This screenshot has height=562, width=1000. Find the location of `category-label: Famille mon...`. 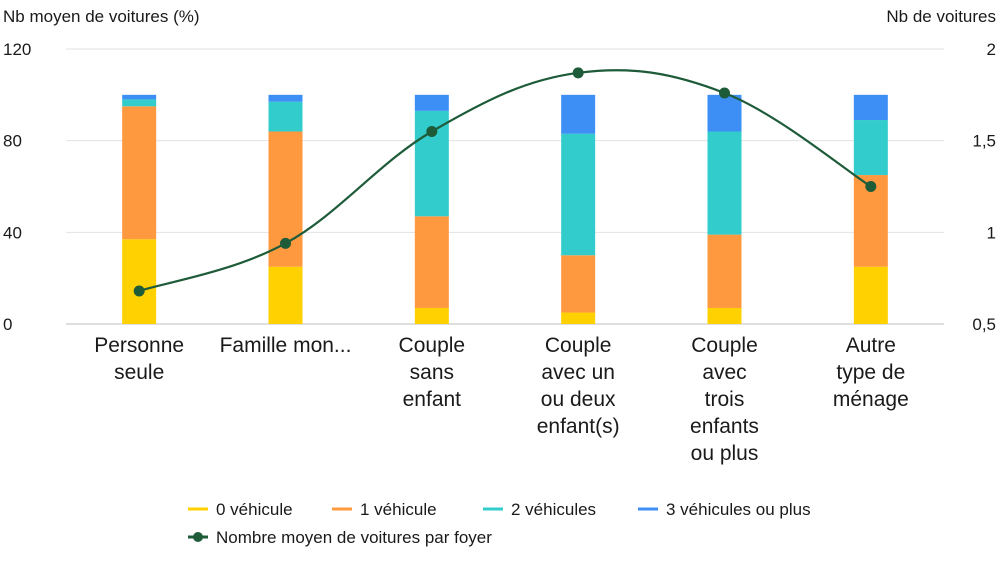

category-label: Famille mon... is located at coordinates (286, 345).